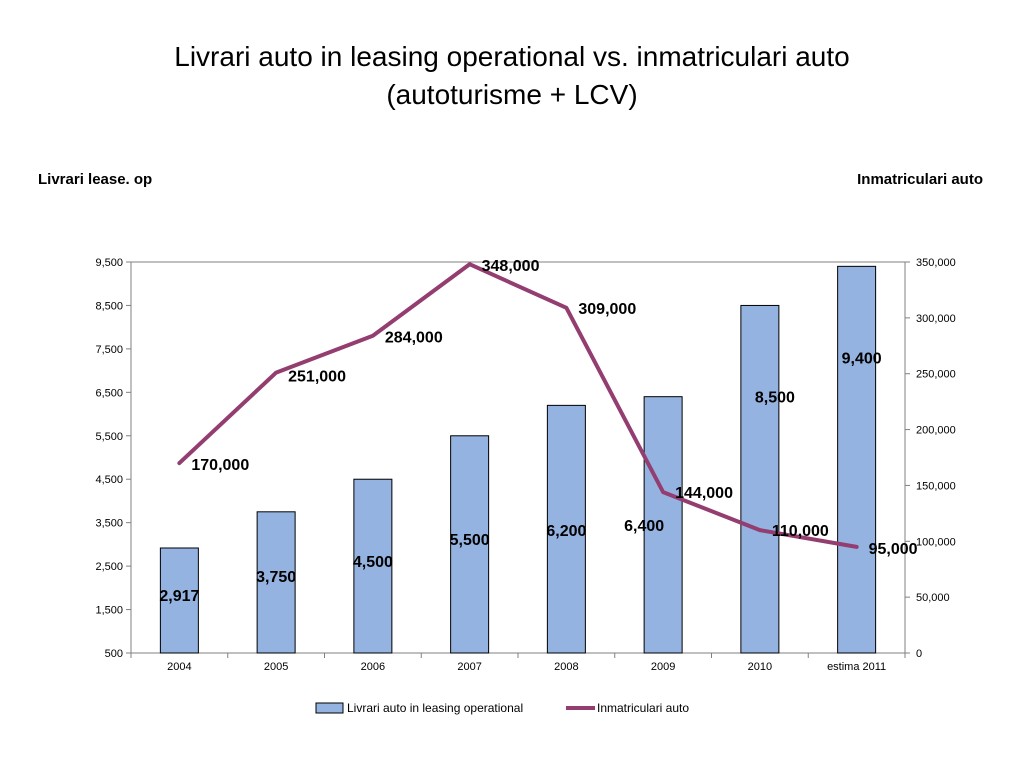 This screenshot has height=768, width=1024. Describe the element at coordinates (936, 263) in the screenshot. I see `right-axis-tick-label: 350,000` at that location.